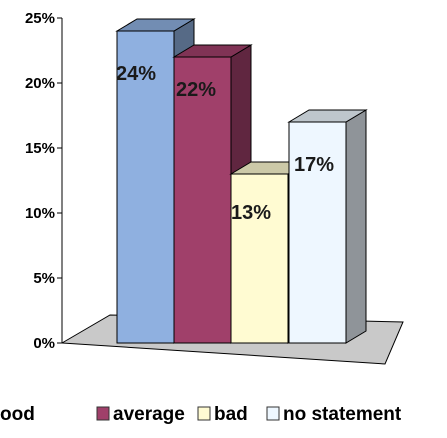  What do you see at coordinates (231, 414) in the screenshot?
I see `legend-label: bad` at bounding box center [231, 414].